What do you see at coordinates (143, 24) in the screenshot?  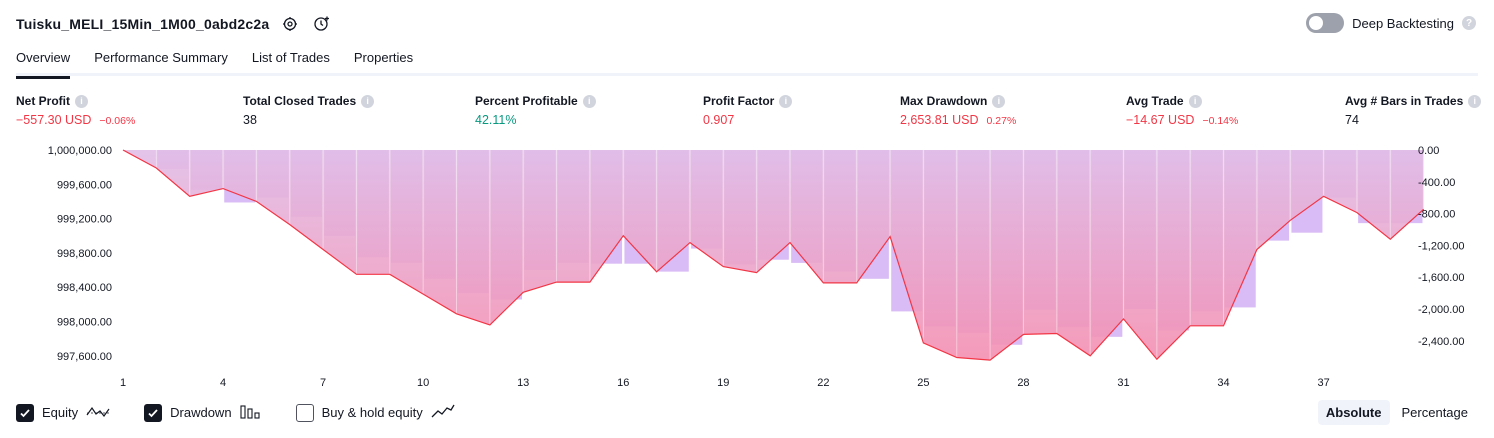 I see `strategy-title: Tuisku_MELI_15Min_1M00_0abd2c2a` at bounding box center [143, 24].